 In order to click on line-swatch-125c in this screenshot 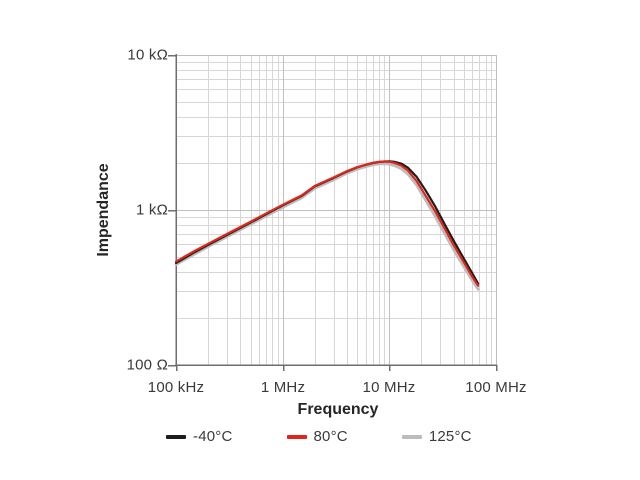, I will do `click(411, 436)`.